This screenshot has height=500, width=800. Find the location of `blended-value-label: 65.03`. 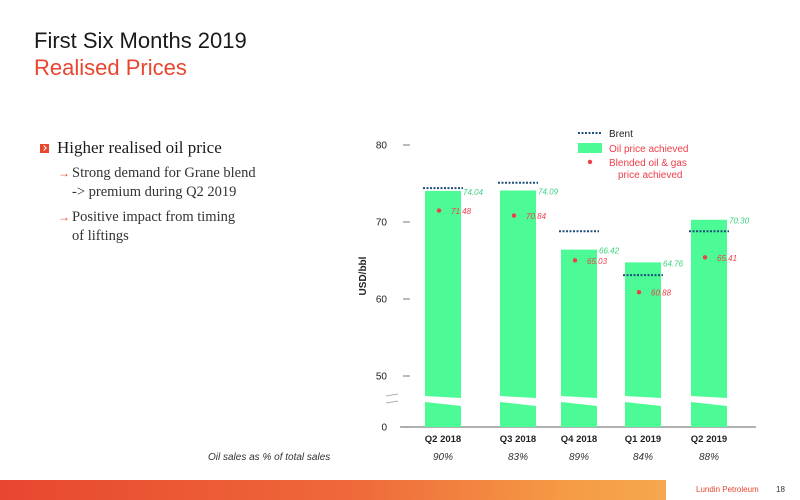

blended-value-label: 65.03 is located at coordinates (597, 261).